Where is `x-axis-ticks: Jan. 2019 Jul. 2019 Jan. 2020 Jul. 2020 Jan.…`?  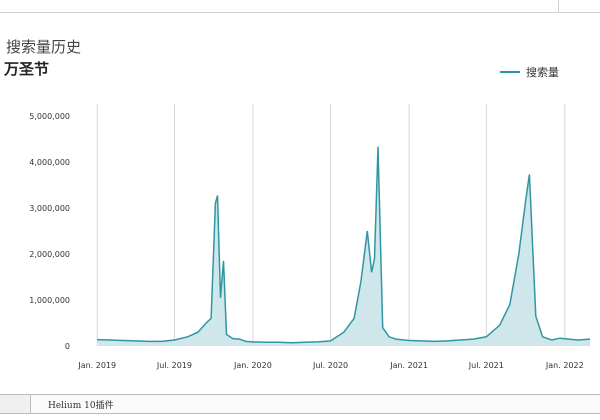 x-axis-ticks: Jan. 2019 Jul. 2019 Jan. 2020 Jul. 2020 Jan.… is located at coordinates (330, 365).